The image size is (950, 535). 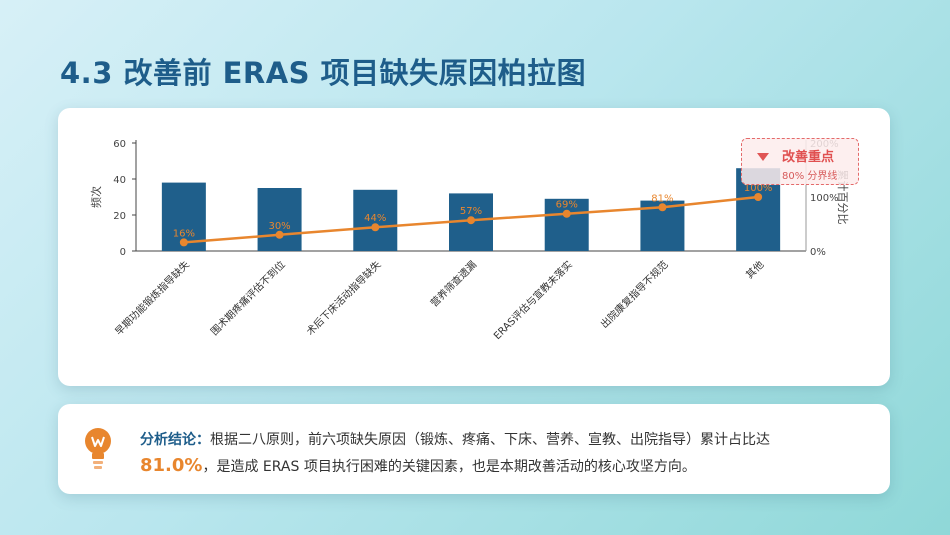 I want to click on x-tick-label: ERAS评估与宣教未落实, so click(x=533, y=300).